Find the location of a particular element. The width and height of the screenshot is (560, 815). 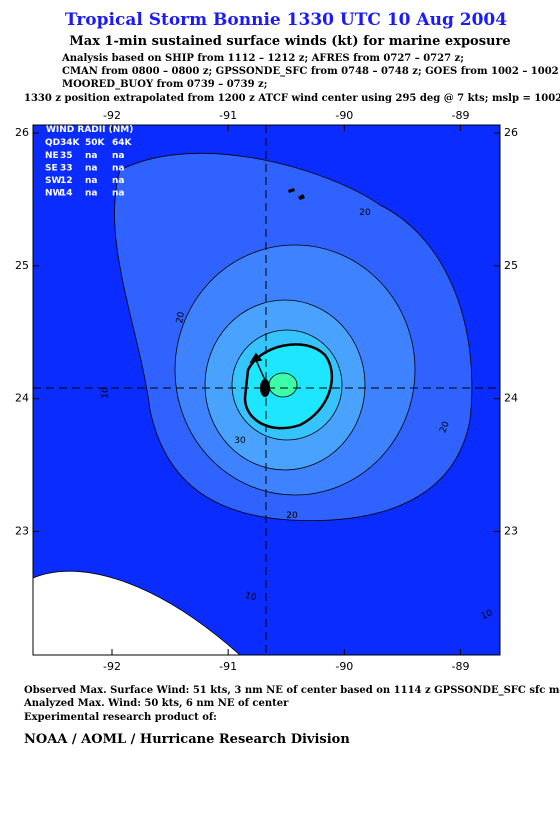

radii-cell: NW is located at coordinates (54, 194).